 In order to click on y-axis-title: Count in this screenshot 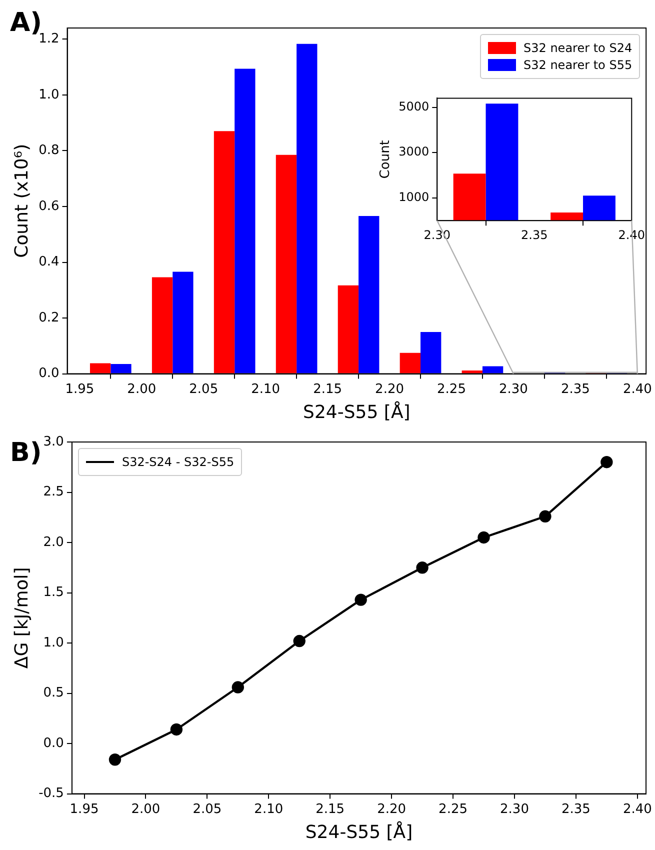, I will do `click(386, 159)`.